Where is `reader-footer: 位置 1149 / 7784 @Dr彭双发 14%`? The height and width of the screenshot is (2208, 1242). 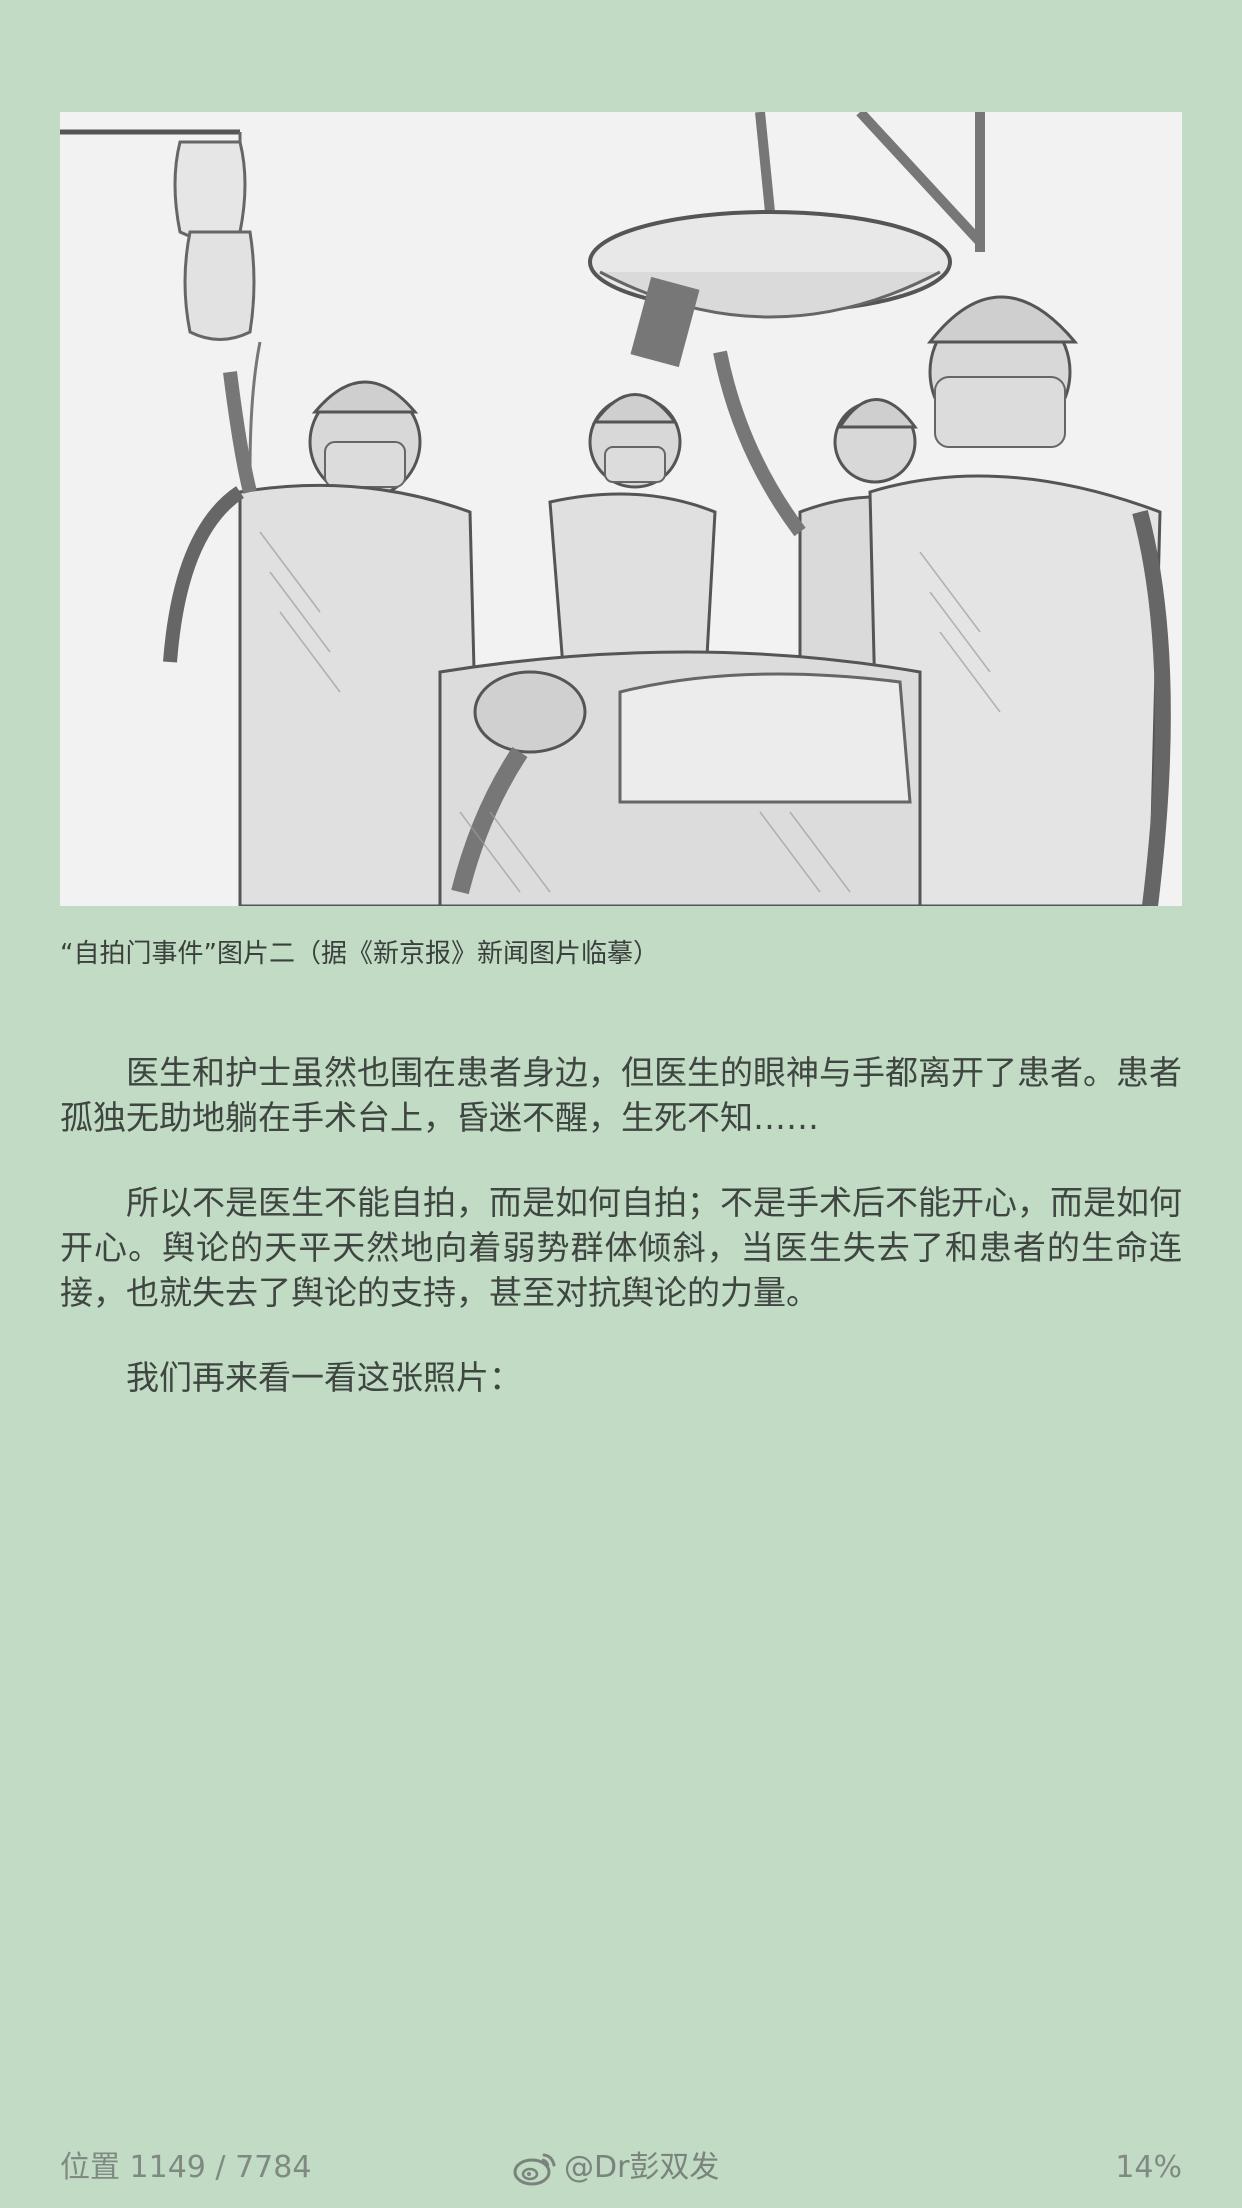 reader-footer: 位置 1149 / 7784 @Dr彭双发 14% is located at coordinates (621, 2168).